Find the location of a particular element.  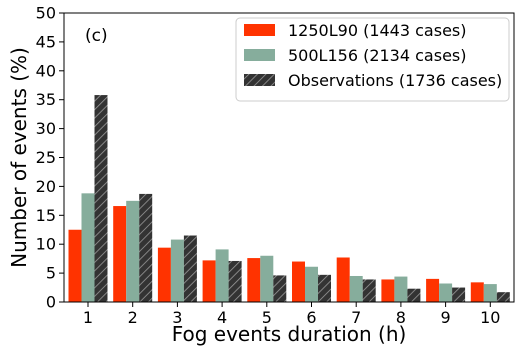

legend-box is located at coordinates (372, 59).